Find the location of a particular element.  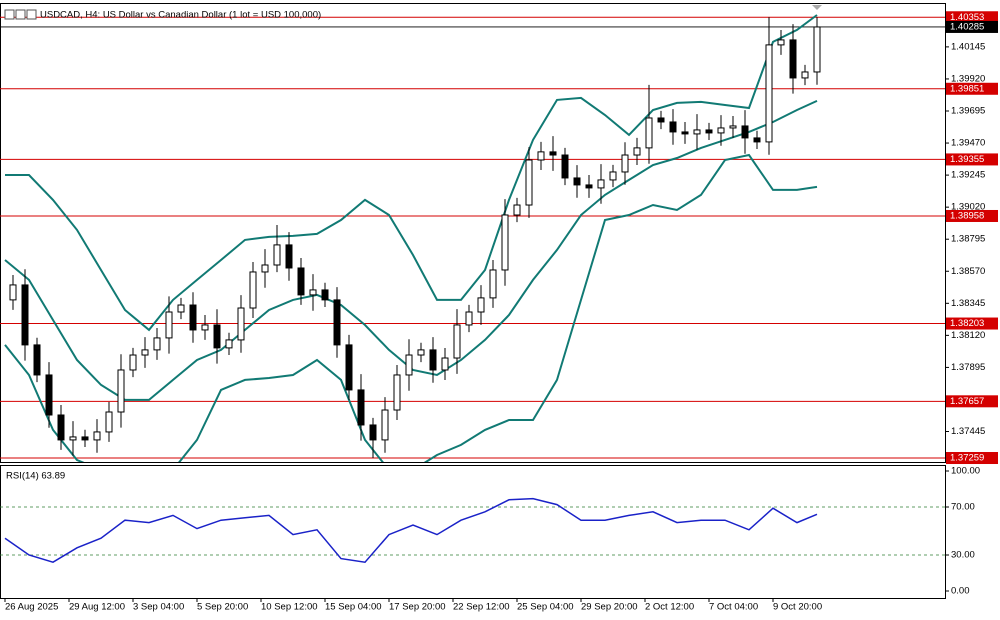

x-tick-label: 22 Sep 12:00 is located at coordinates (481, 607).